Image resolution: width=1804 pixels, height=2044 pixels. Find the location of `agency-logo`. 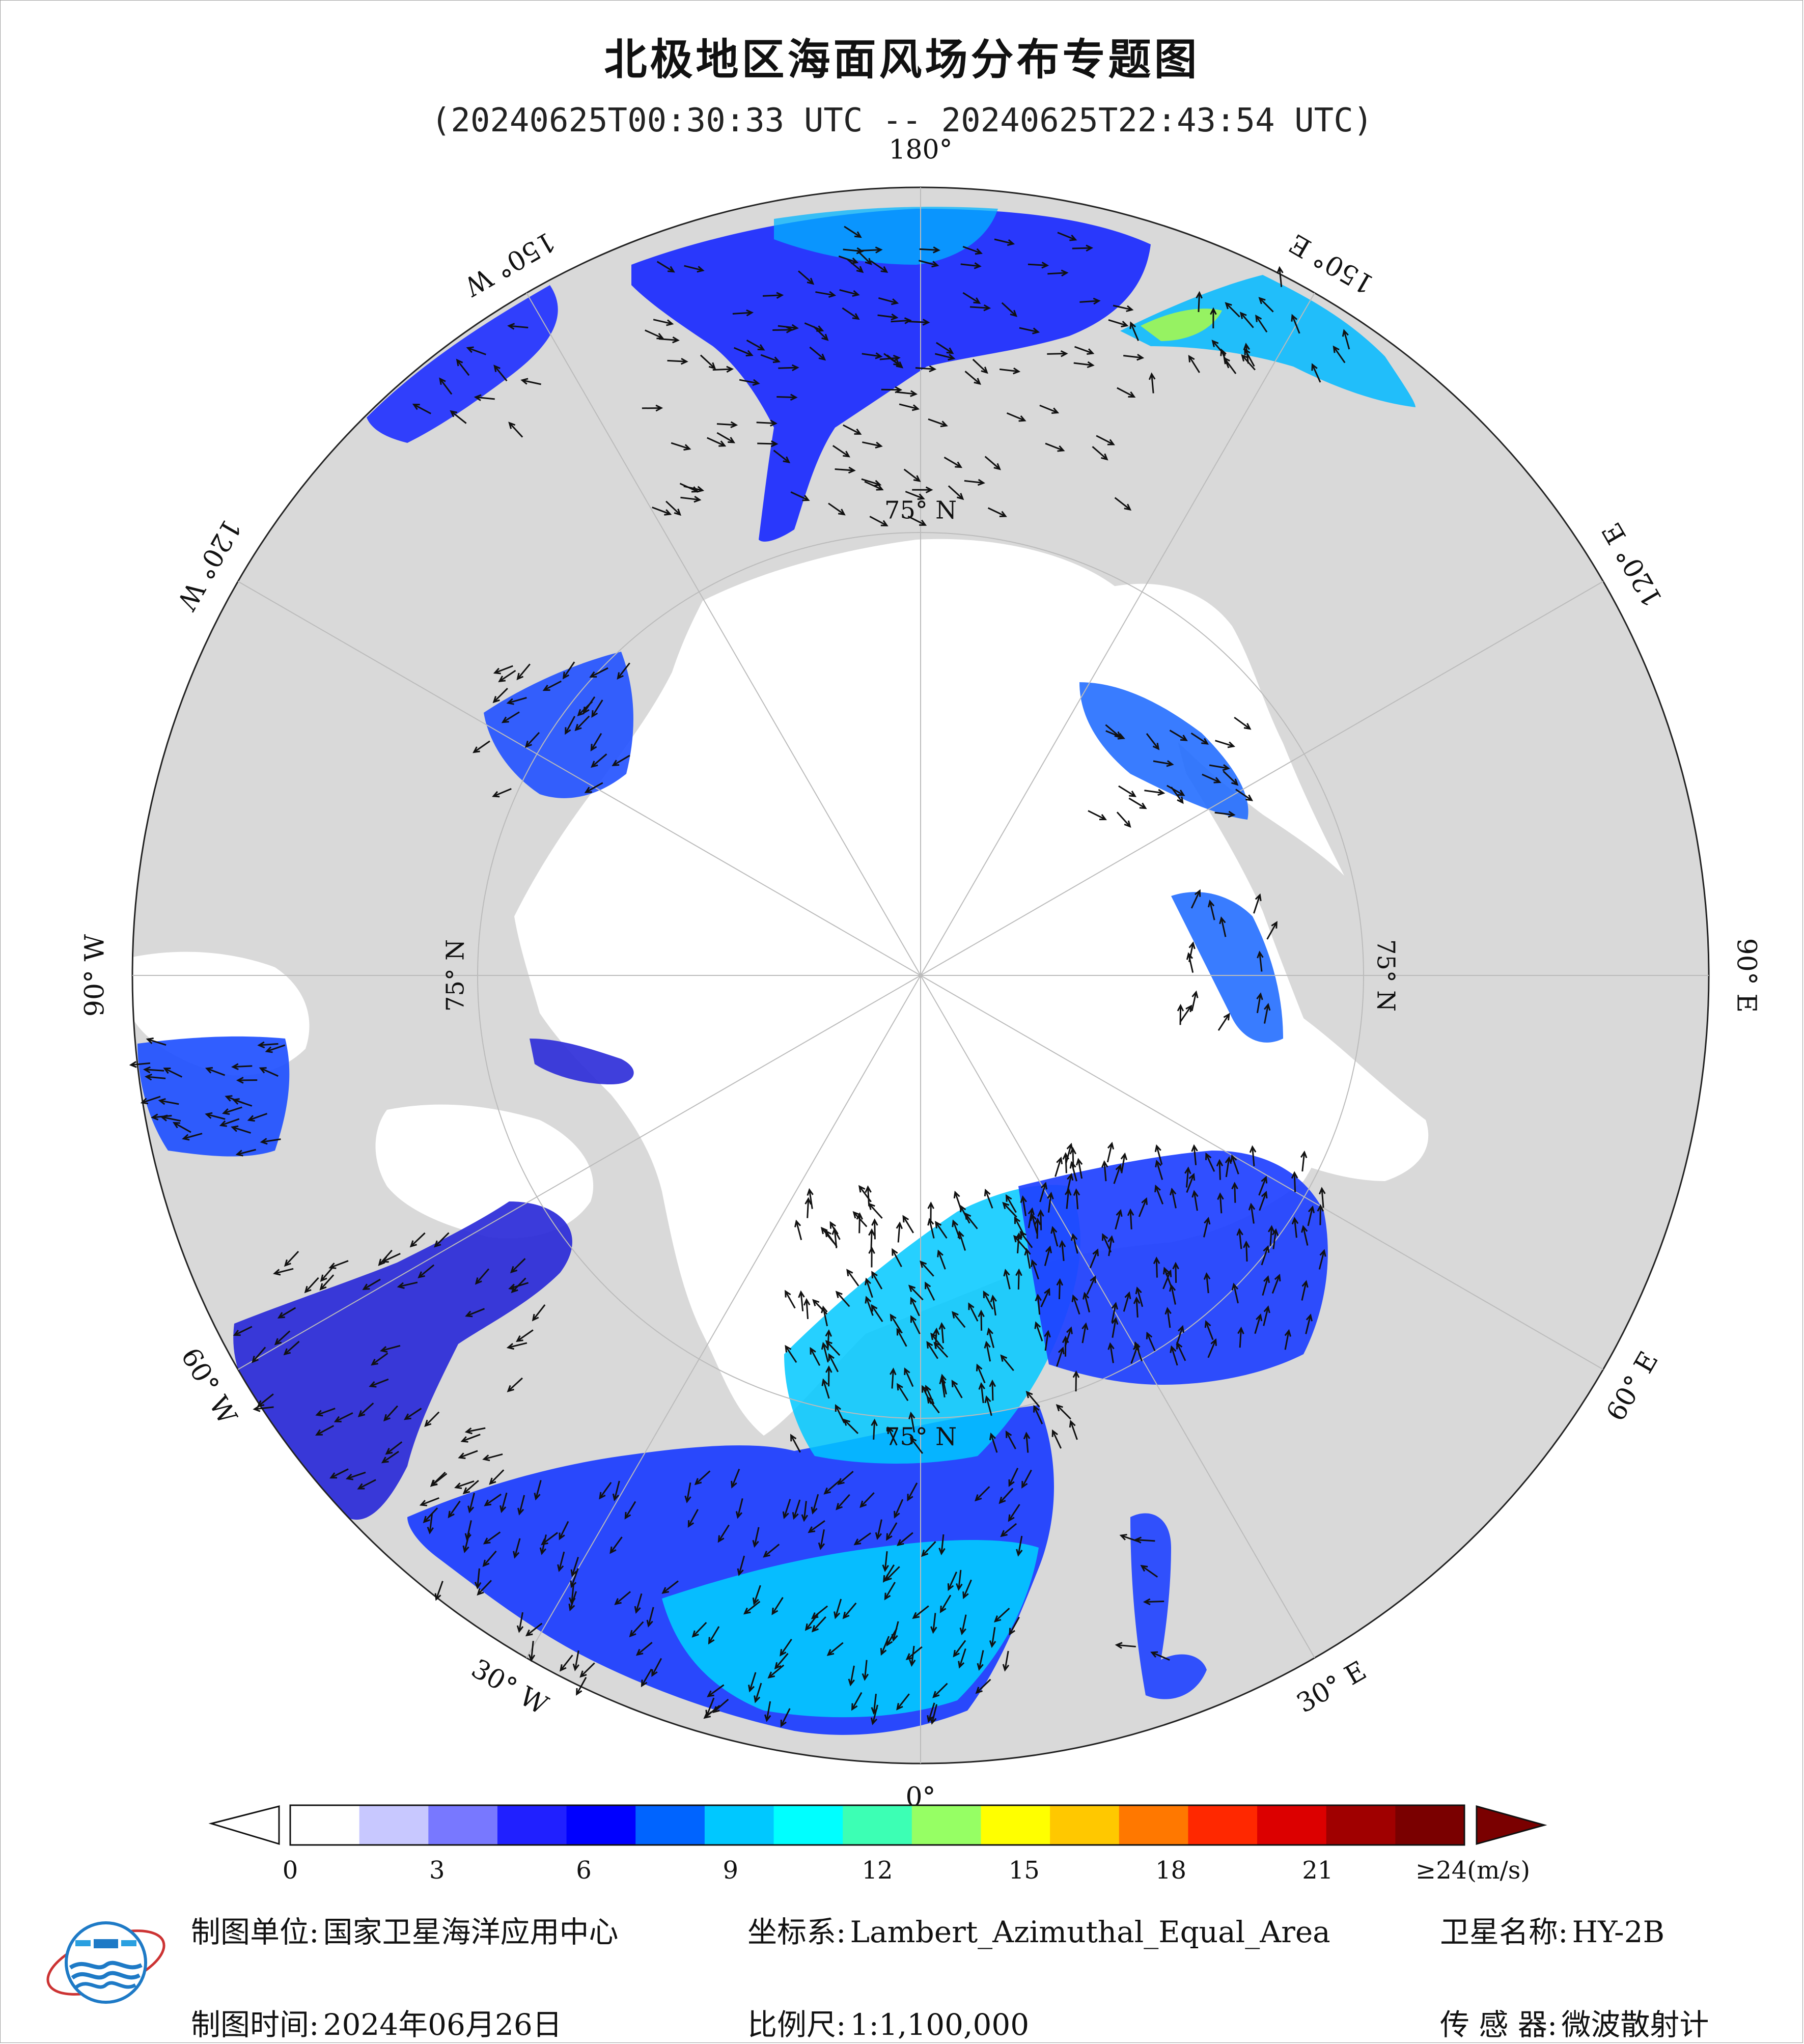

agency-logo is located at coordinates (105, 1962).